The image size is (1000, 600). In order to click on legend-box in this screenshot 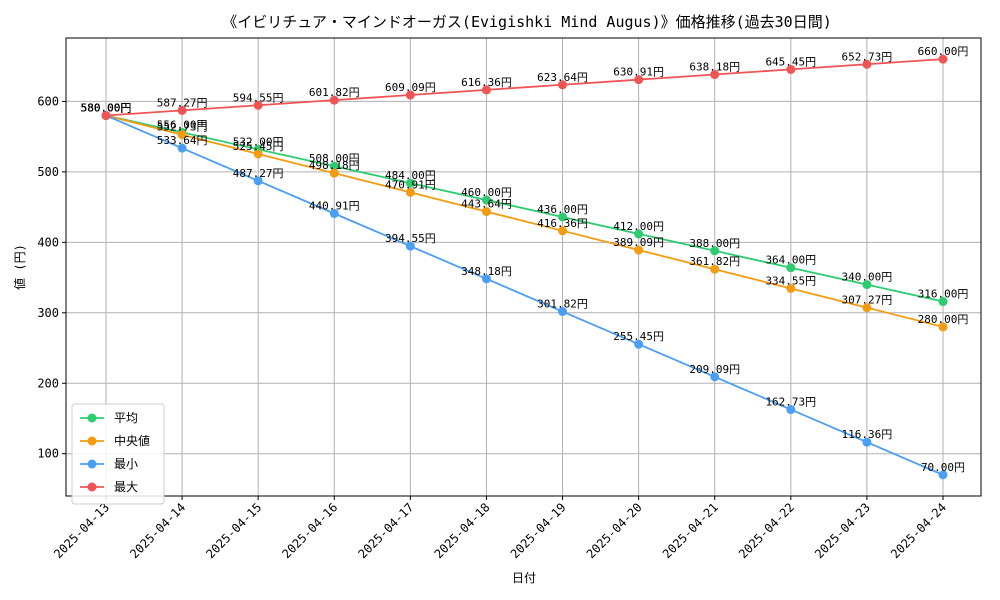, I will do `click(118, 454)`.